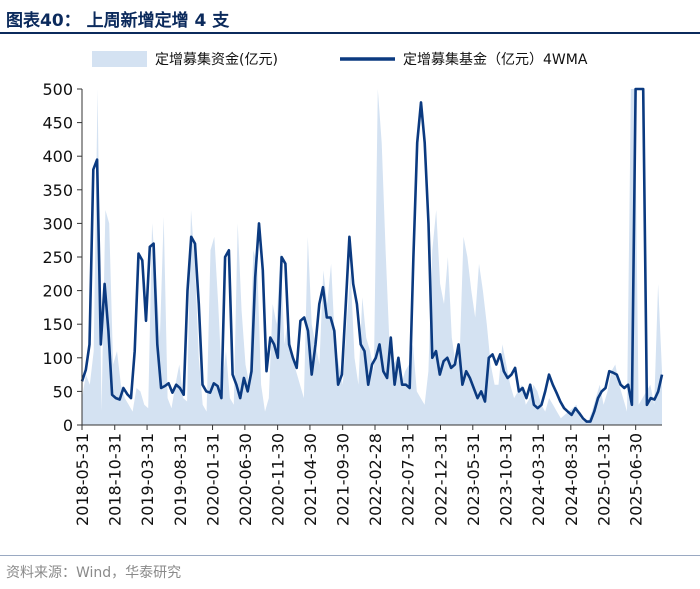  Describe the element at coordinates (119, 59) in the screenshot. I see `legend-swatch-area` at that location.